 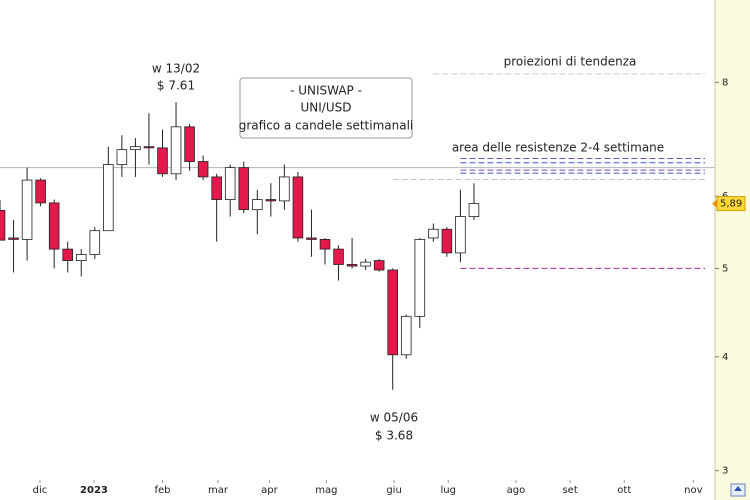 I want to click on scroll-icon-arrow, so click(x=738, y=488).